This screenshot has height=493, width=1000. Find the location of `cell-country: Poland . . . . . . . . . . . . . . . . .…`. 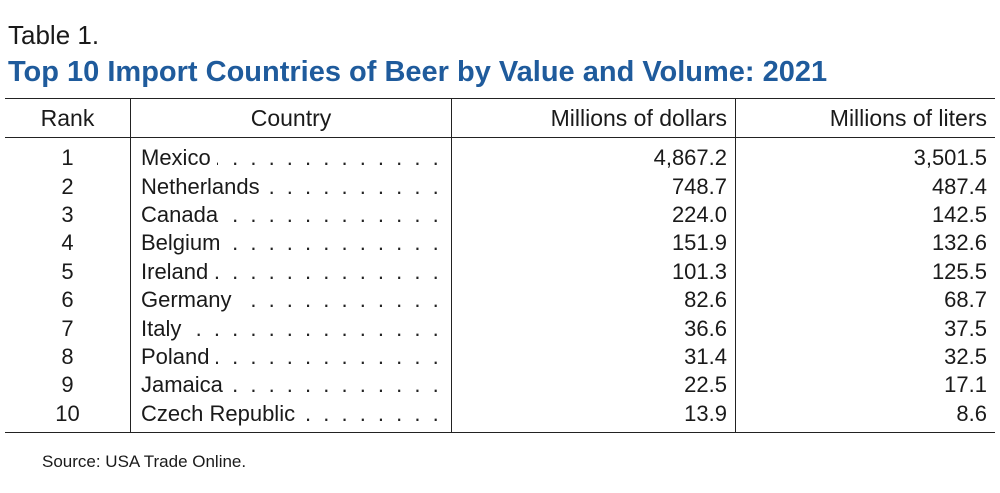

cell-country: Poland . . . . . . . . . . . . . . . . .… is located at coordinates (291, 357).